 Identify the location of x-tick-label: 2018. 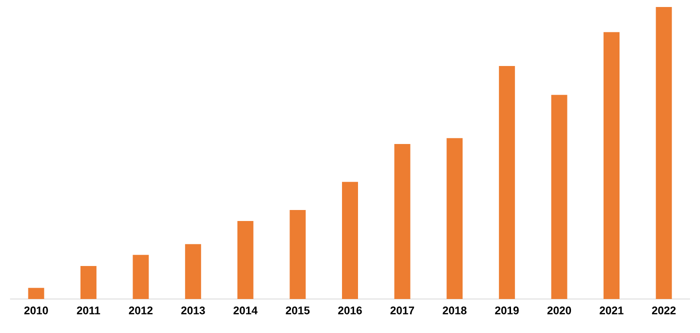
(454, 310).